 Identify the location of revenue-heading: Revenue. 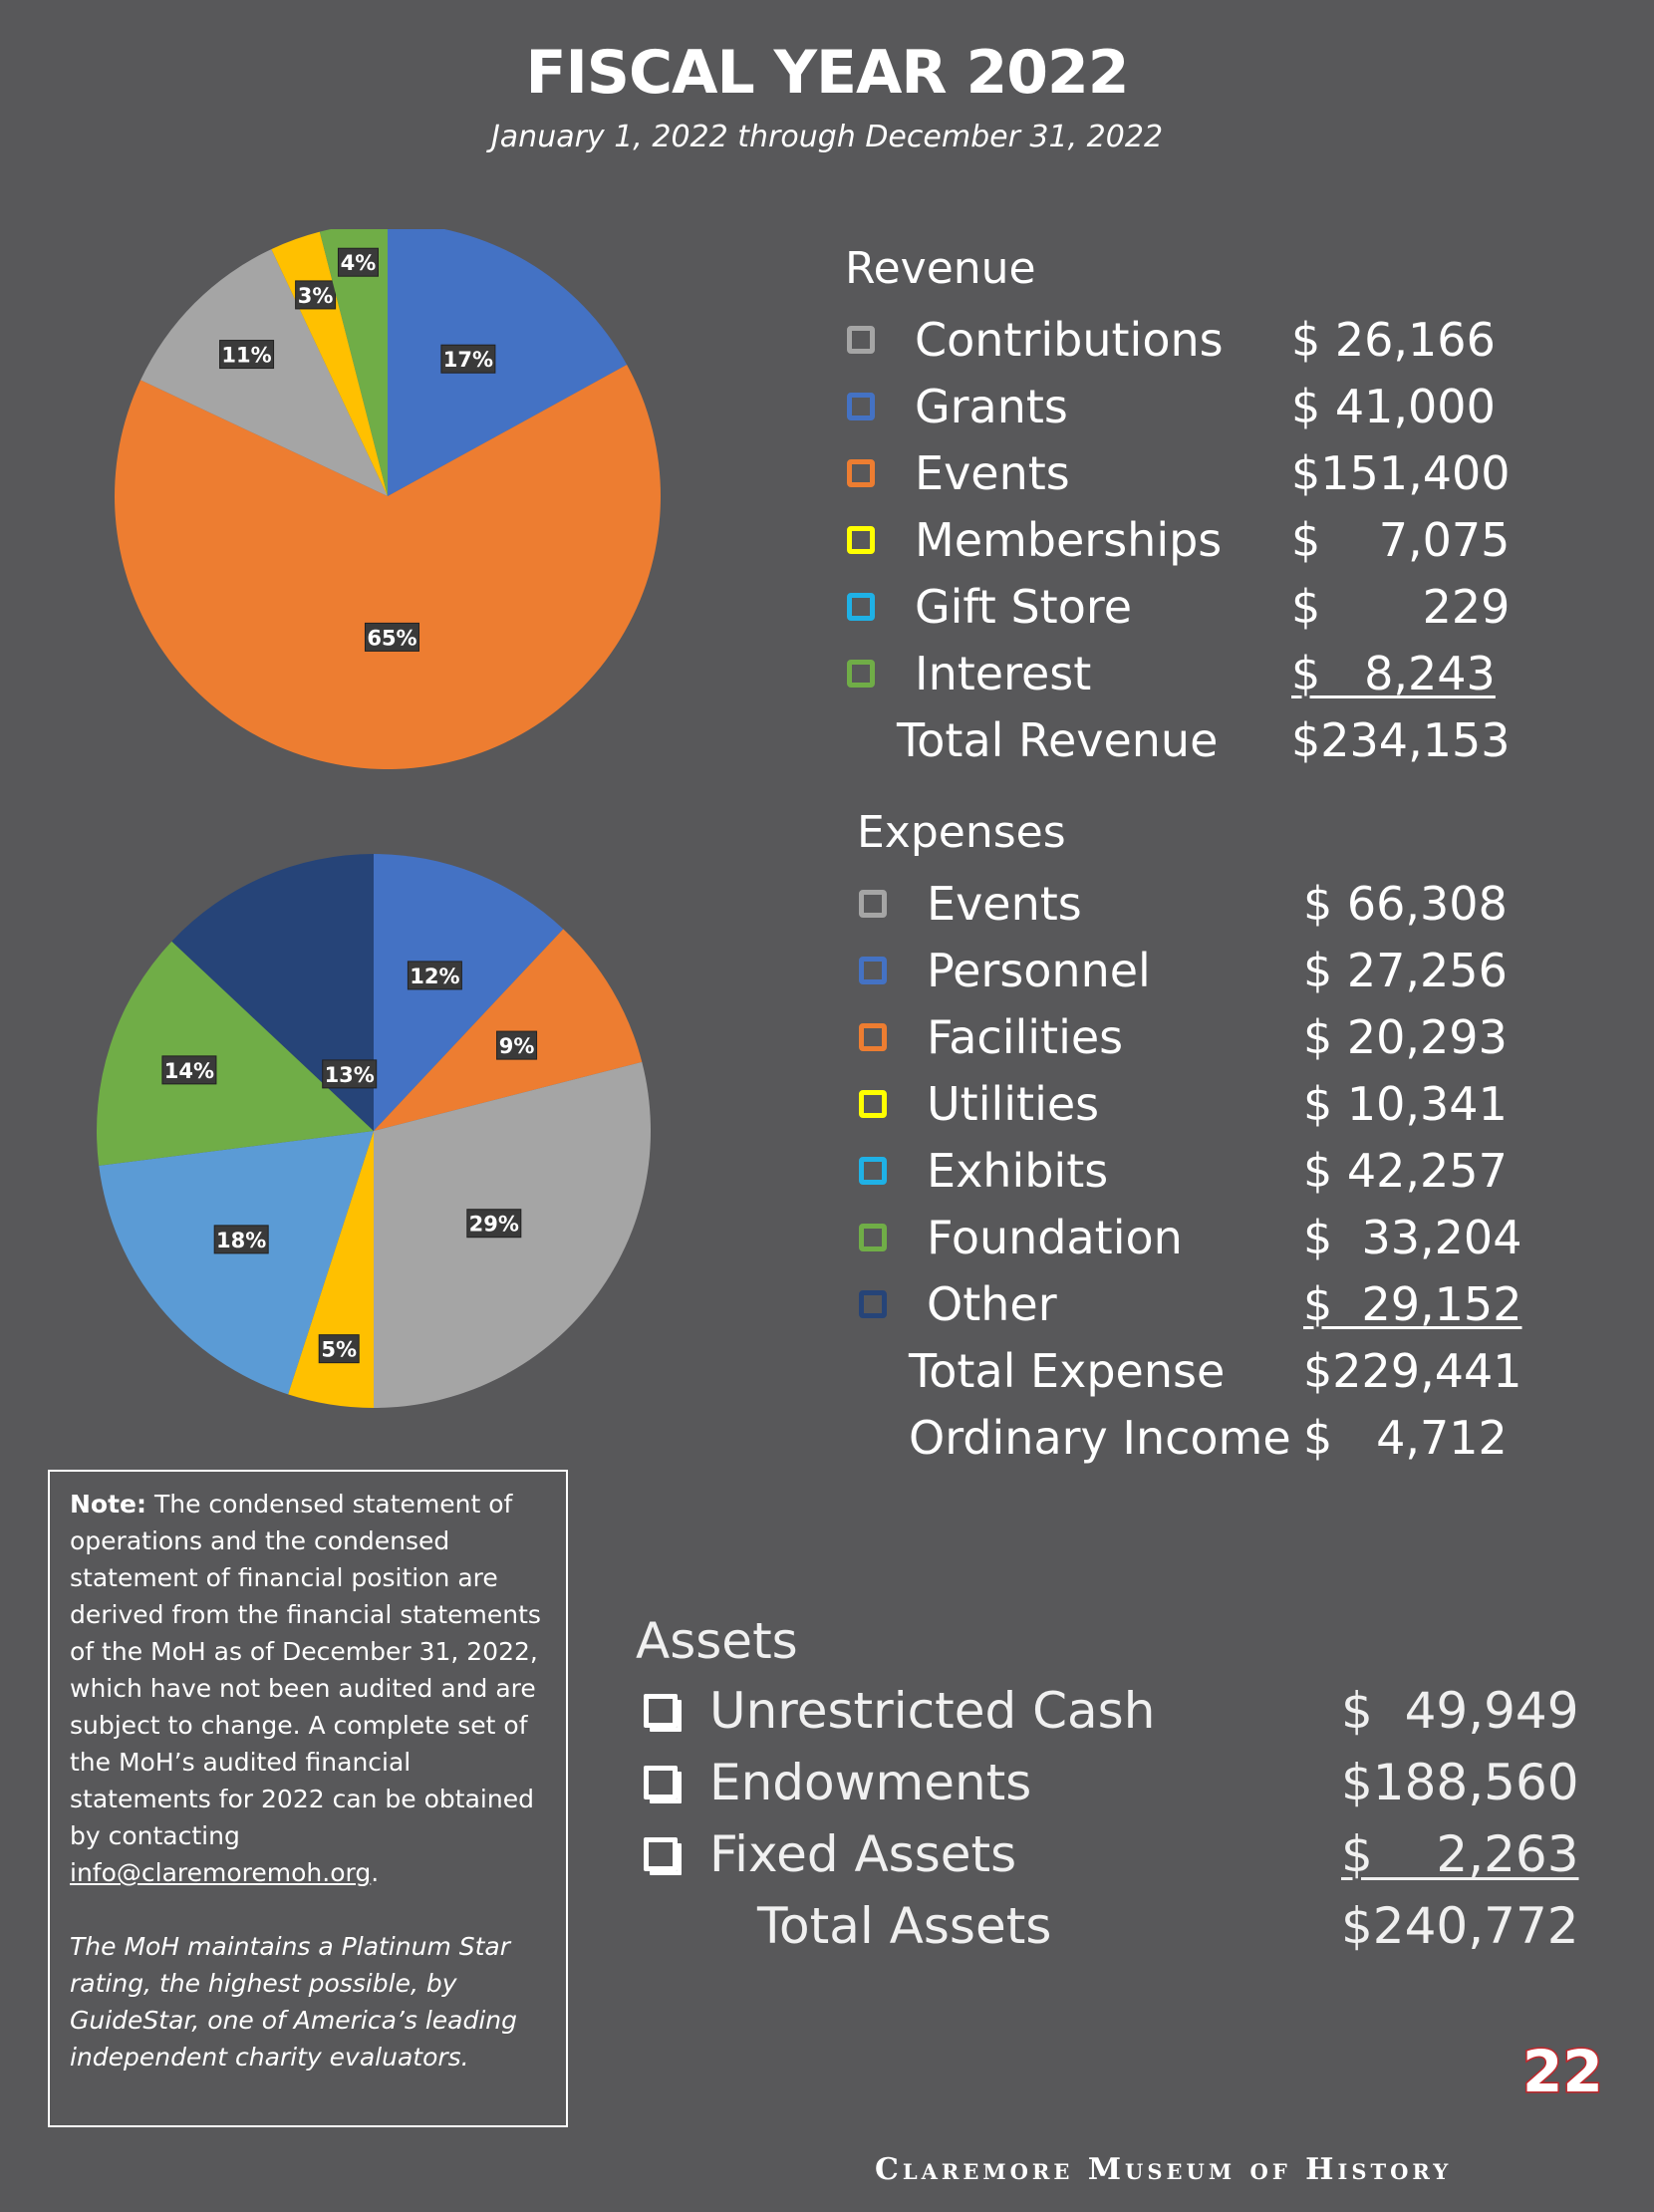
(940, 268).